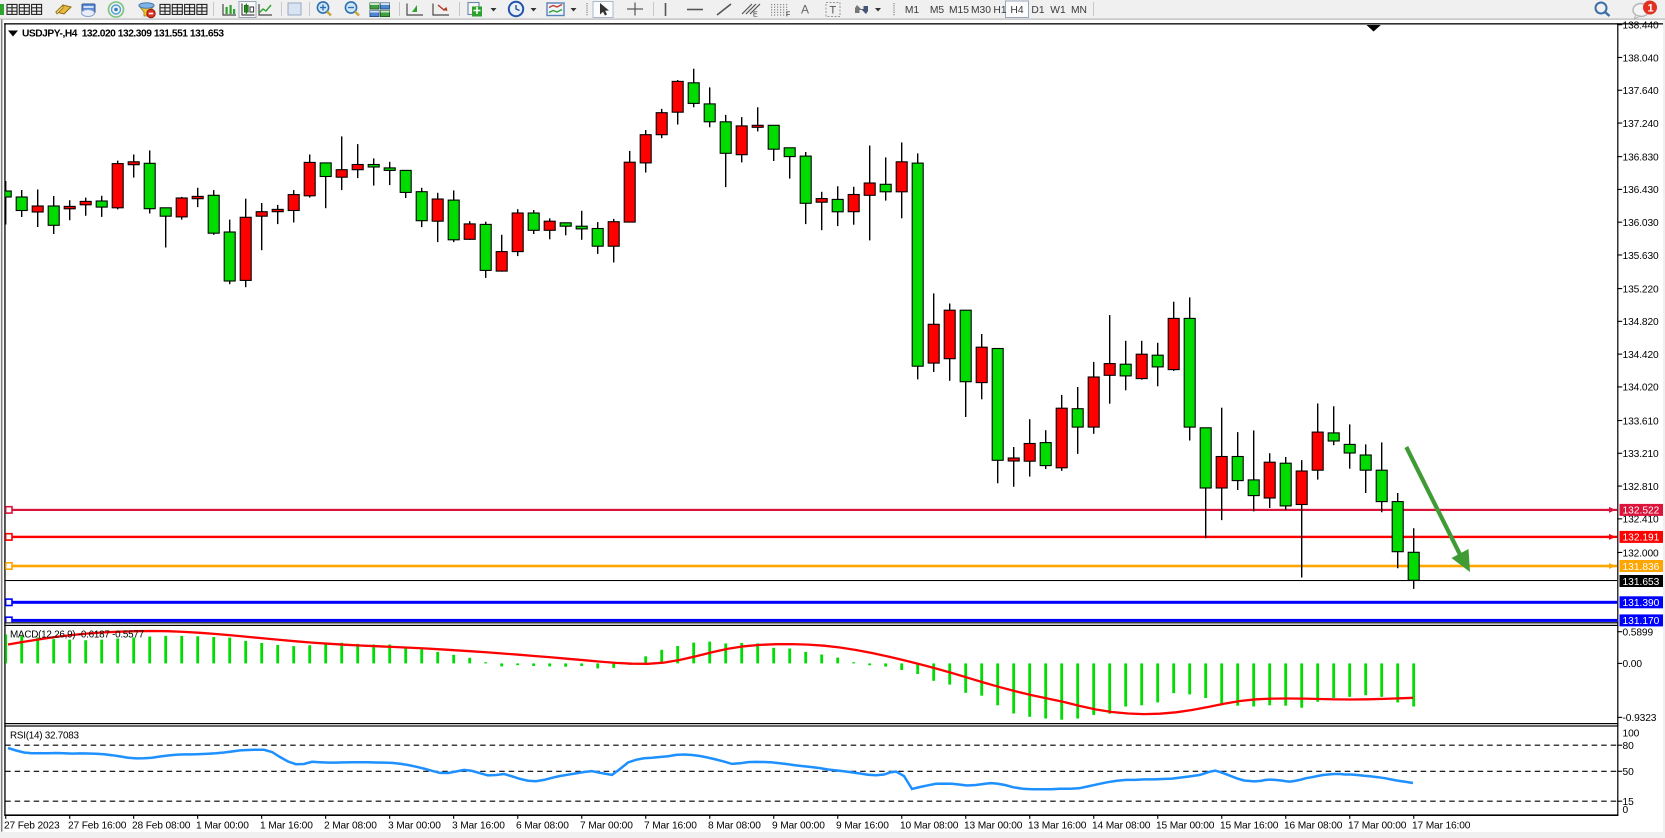  I want to click on svg-text: M1, so click(912, 10).